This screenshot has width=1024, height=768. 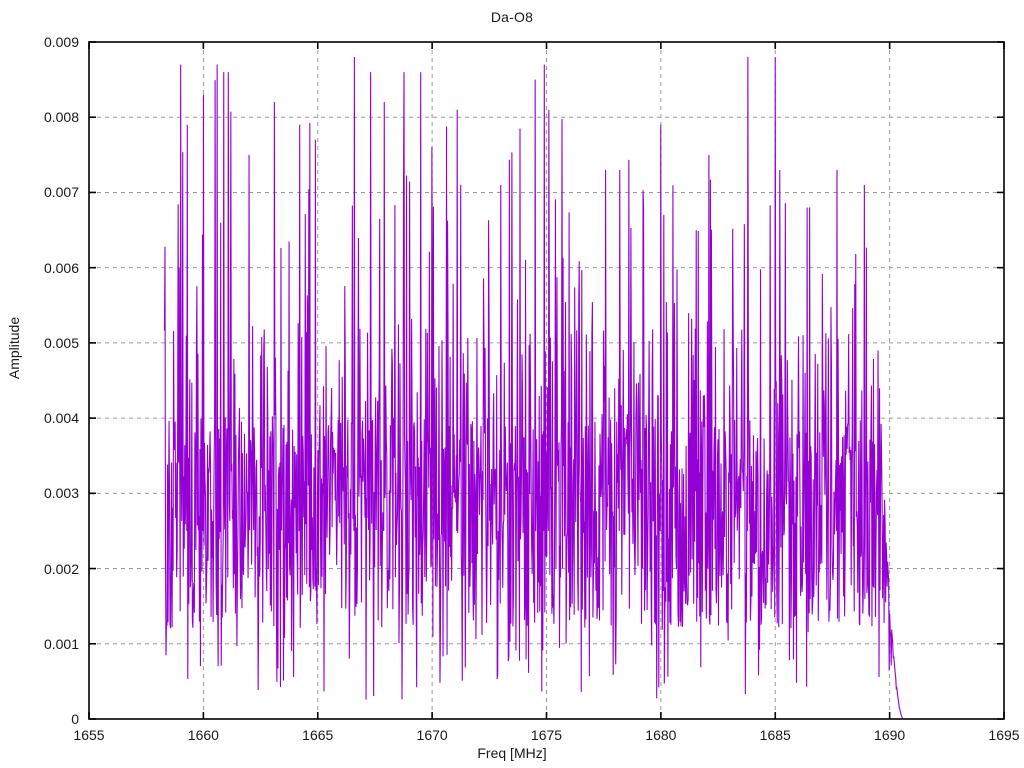 I want to click on chart-title: Da-O8, so click(x=512, y=17).